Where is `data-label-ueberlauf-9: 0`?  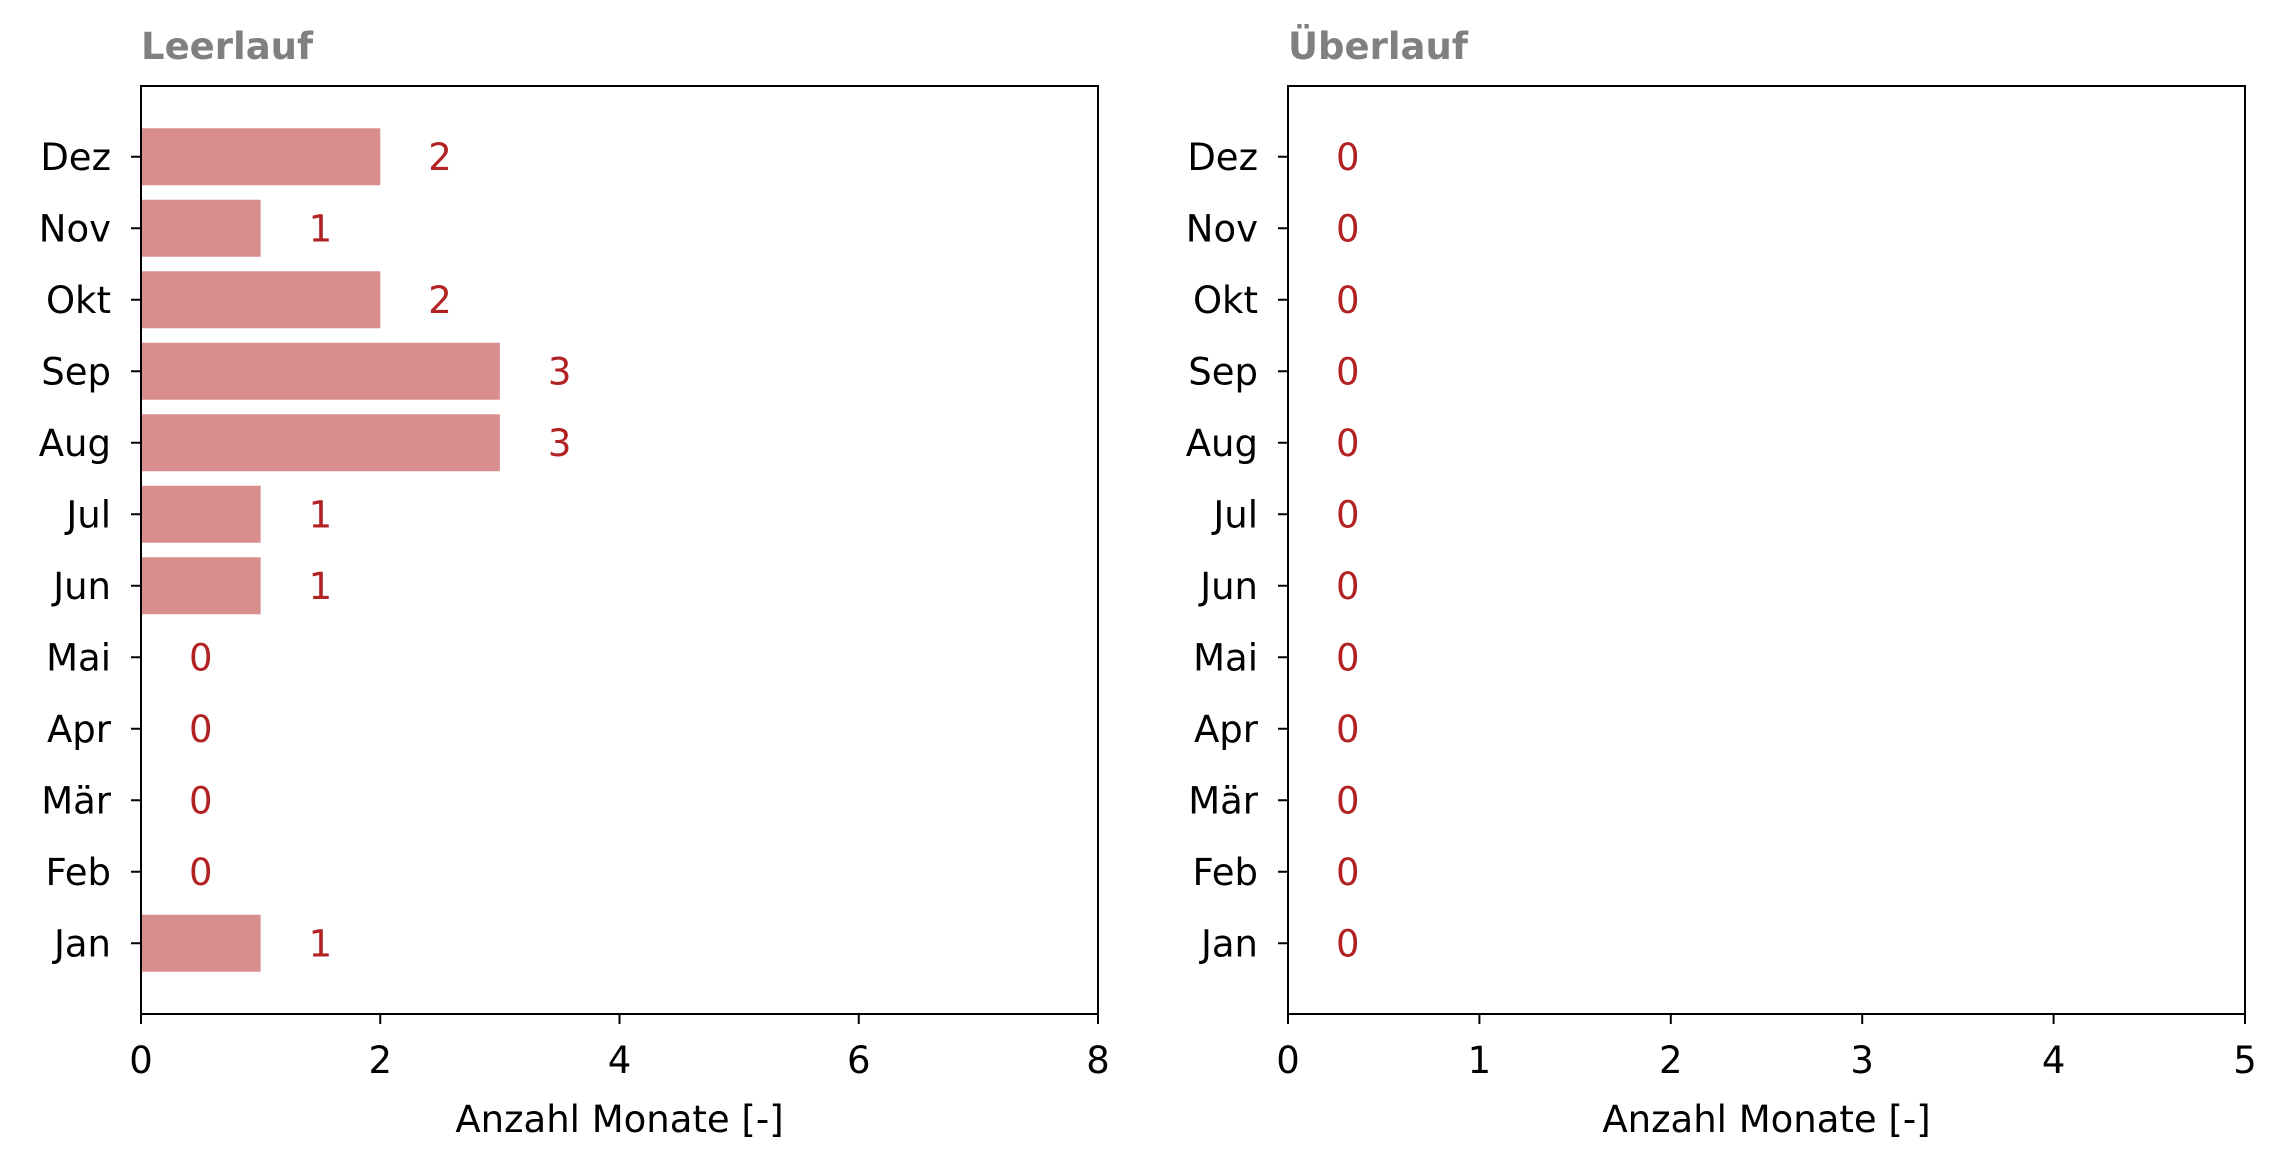
data-label-ueberlauf-9: 0 is located at coordinates (1348, 371).